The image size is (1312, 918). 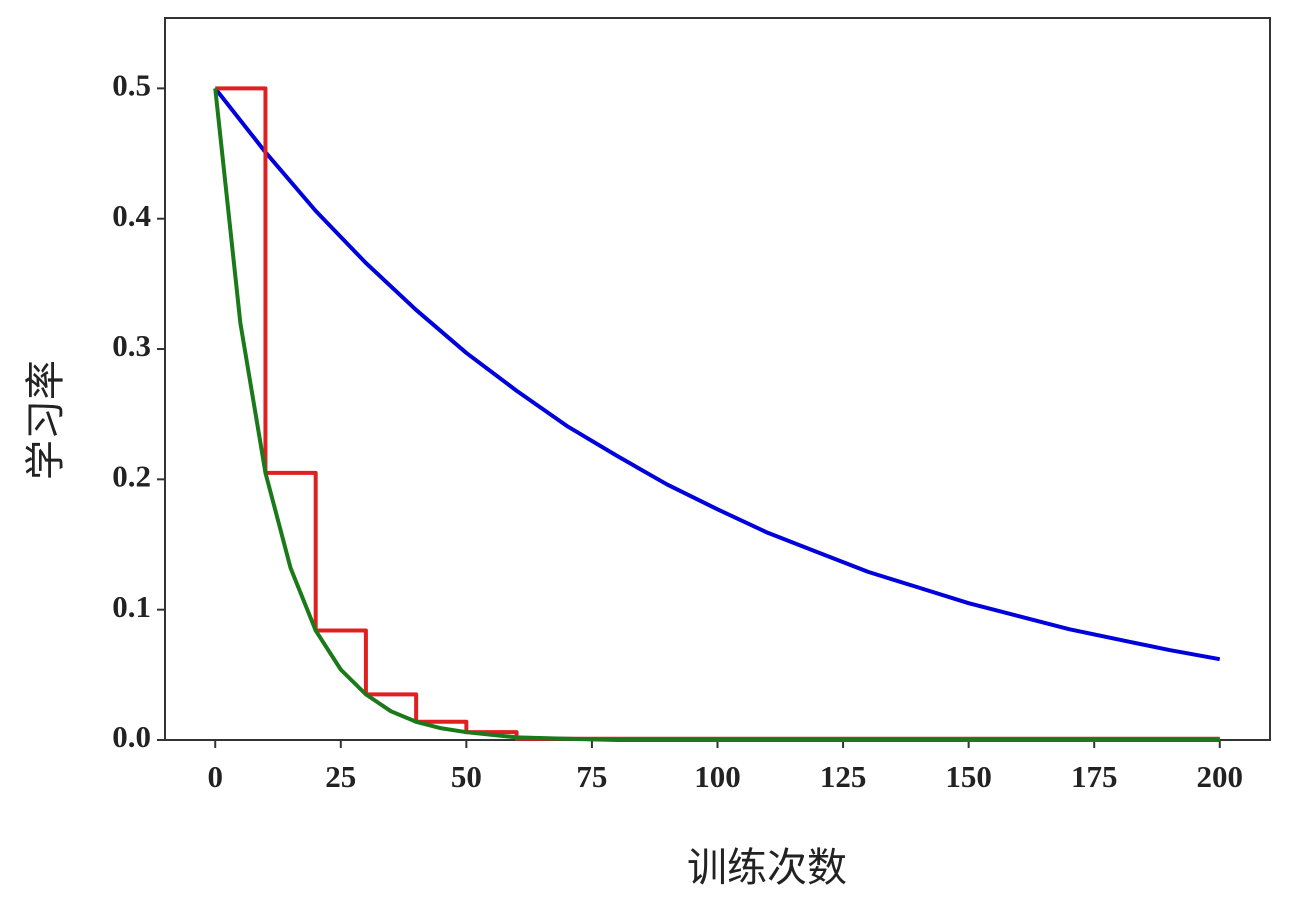 I want to click on x-tick-label: 150, so click(x=968, y=776).